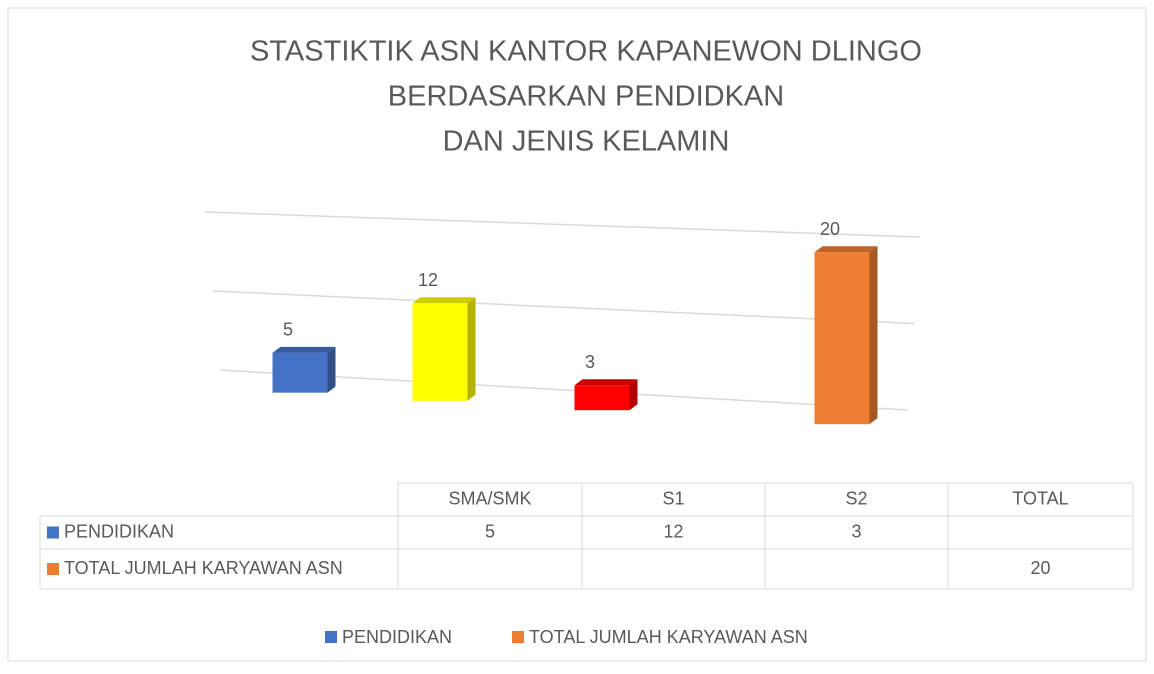 The image size is (1154, 674). What do you see at coordinates (1040, 498) in the screenshot?
I see `table-header: TOTAL` at bounding box center [1040, 498].